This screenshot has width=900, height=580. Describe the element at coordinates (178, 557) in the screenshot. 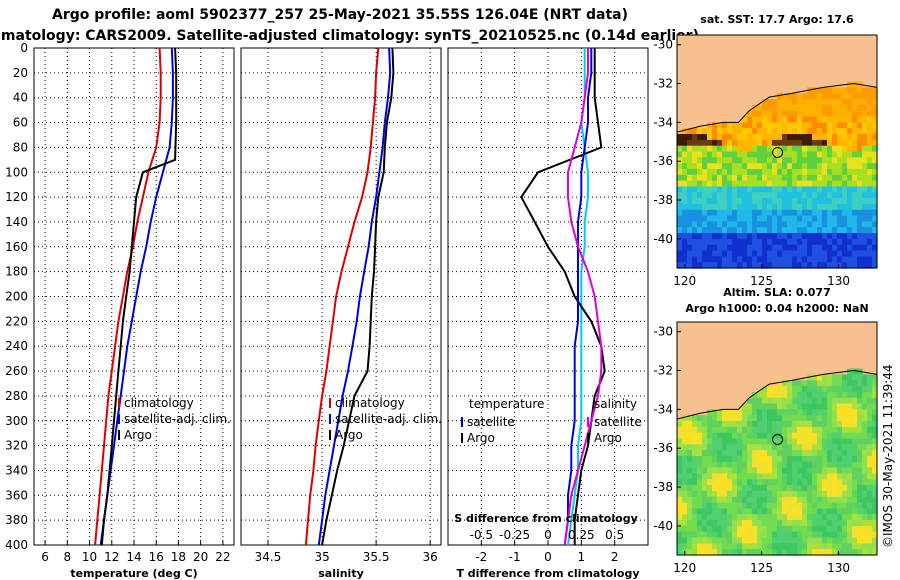

I see `x-tick-label: 18` at that location.